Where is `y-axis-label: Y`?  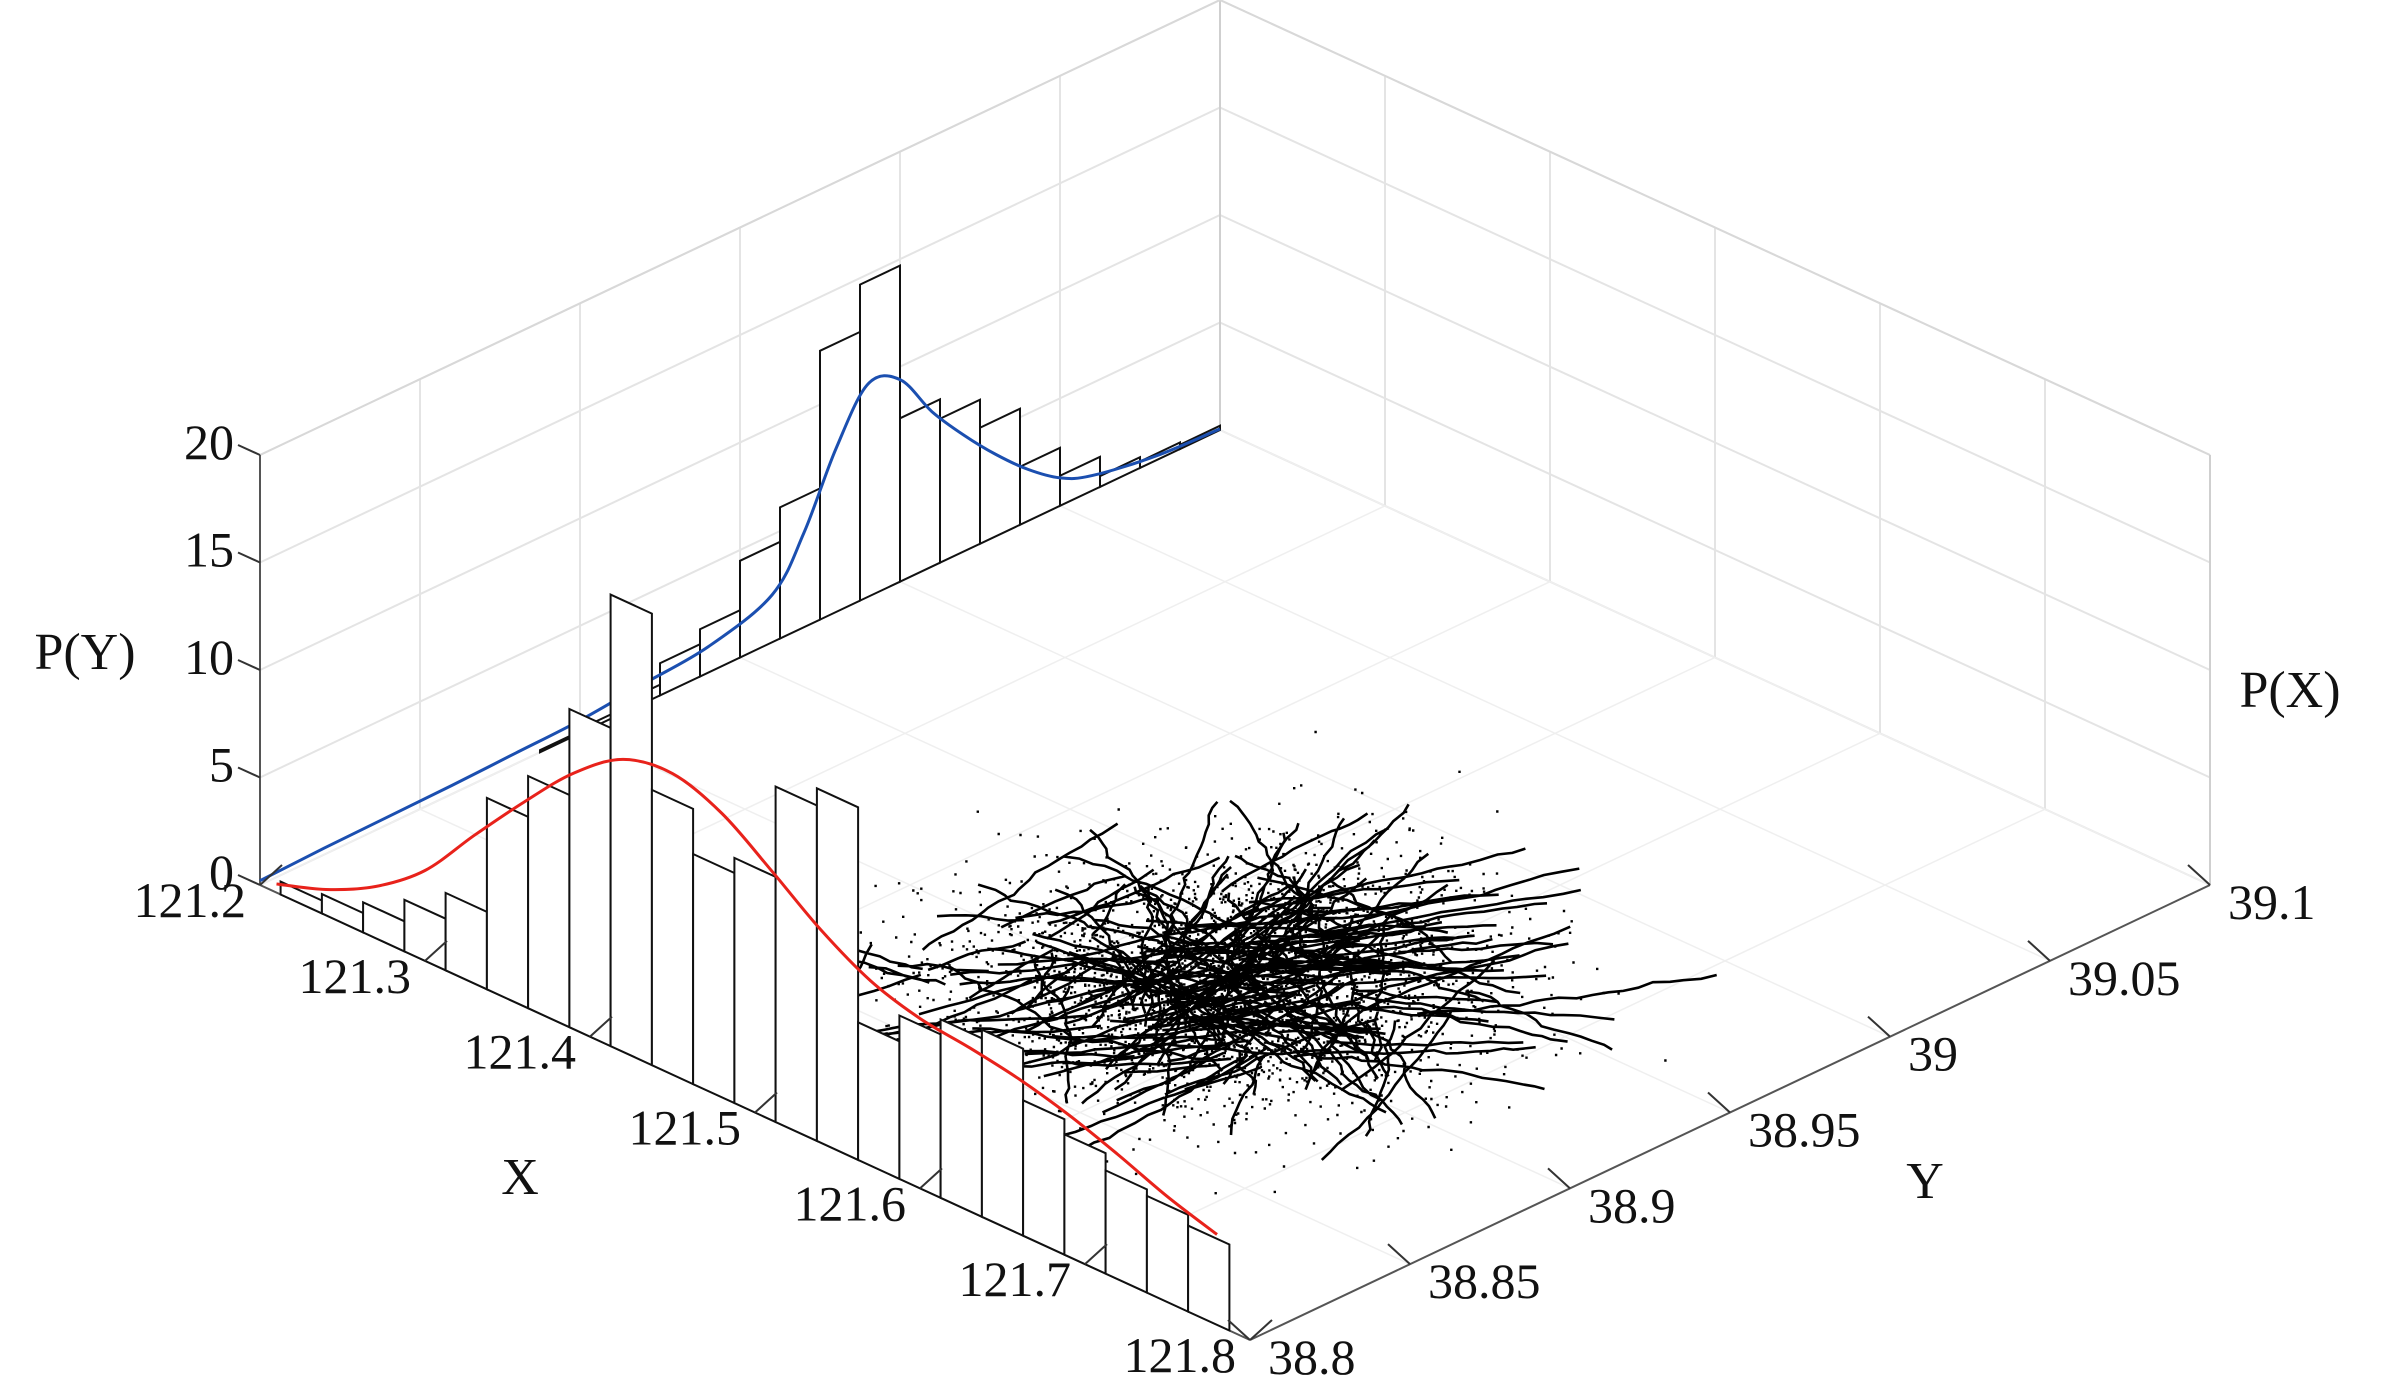
y-axis-label: Y is located at coordinates (1925, 1181).